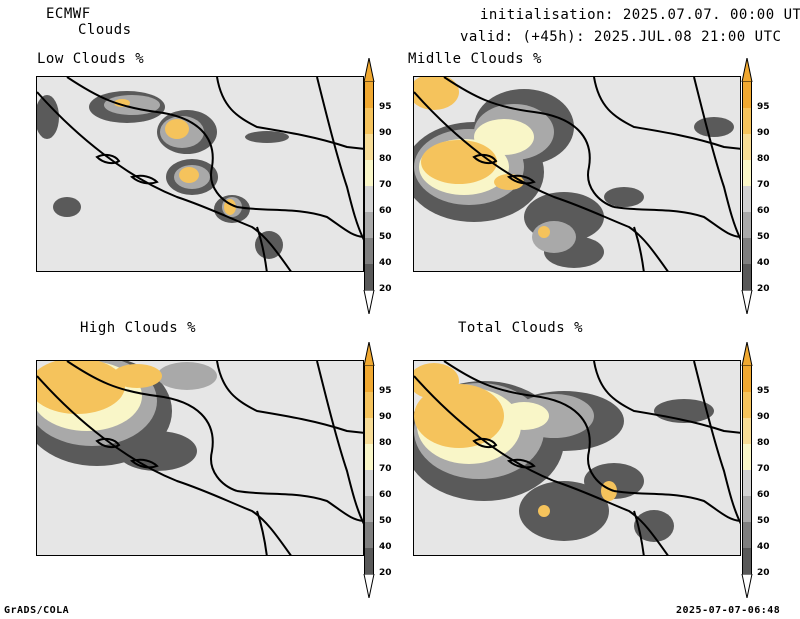 This screenshot has height=619, width=800. I want to click on colorbar-low: 95 90 80 70 60 50 40 20, so click(387, 186).